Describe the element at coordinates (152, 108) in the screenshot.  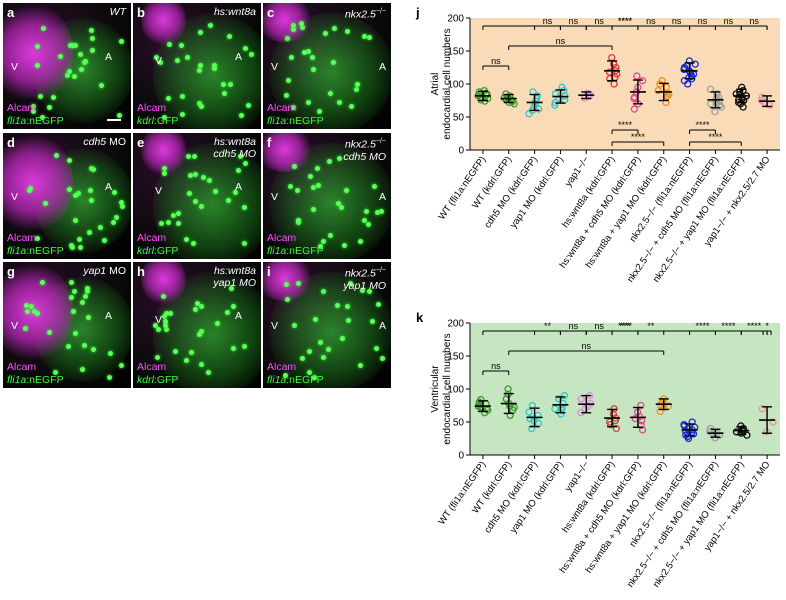
I see `marker-label-alcam: Alcam` at that location.